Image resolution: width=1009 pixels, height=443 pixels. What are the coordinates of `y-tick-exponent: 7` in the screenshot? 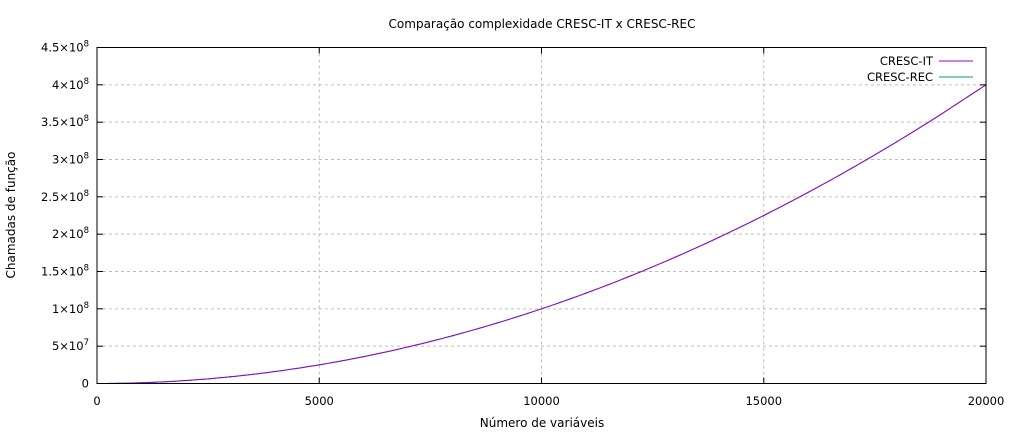 It's located at (86, 343).